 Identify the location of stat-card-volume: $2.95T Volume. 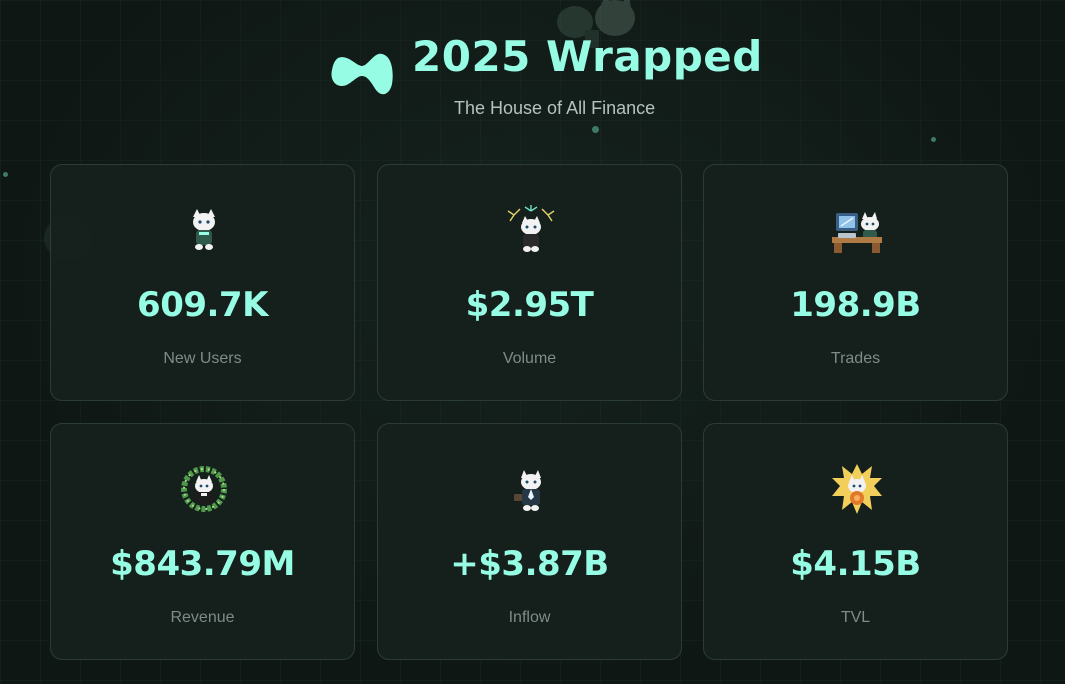
(529, 282).